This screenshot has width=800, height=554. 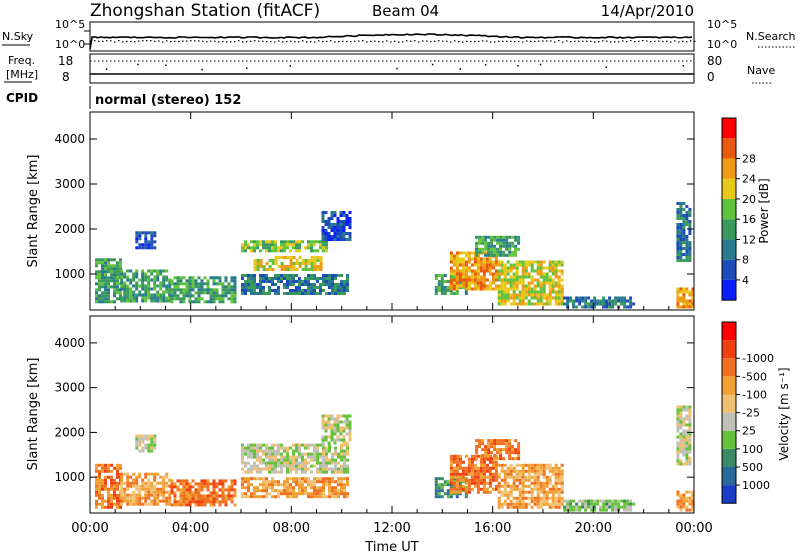 What do you see at coordinates (784, 413) in the screenshot?
I see `velocity-colorbar-label: Velocity [m s⁻¹]` at bounding box center [784, 413].